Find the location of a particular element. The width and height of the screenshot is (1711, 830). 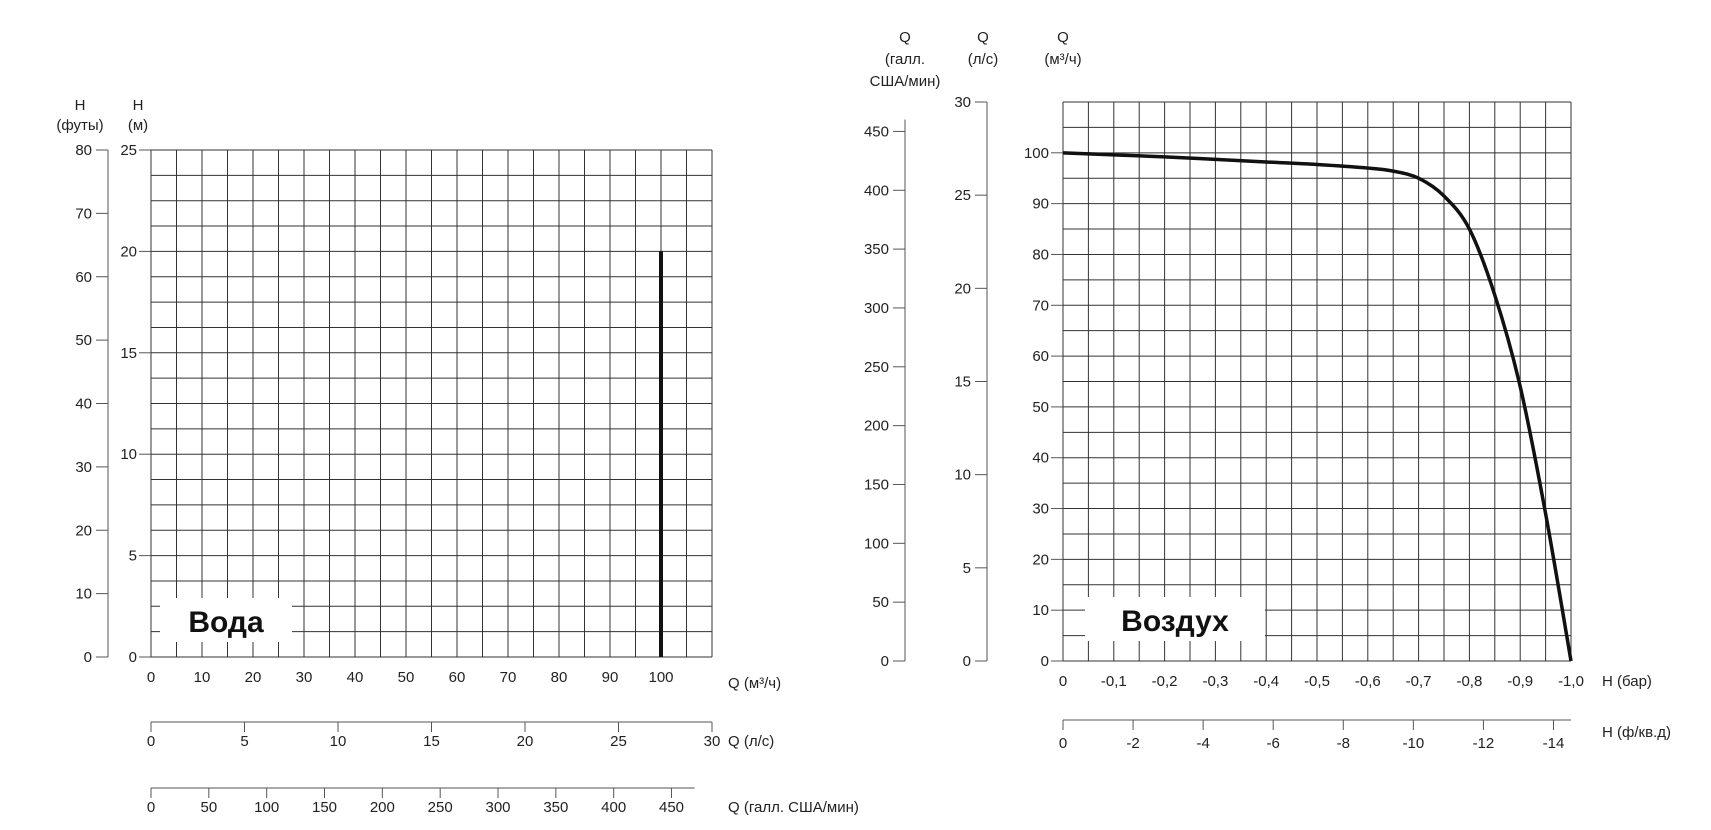

y-tick-label-ls: 5 is located at coordinates (967, 568).